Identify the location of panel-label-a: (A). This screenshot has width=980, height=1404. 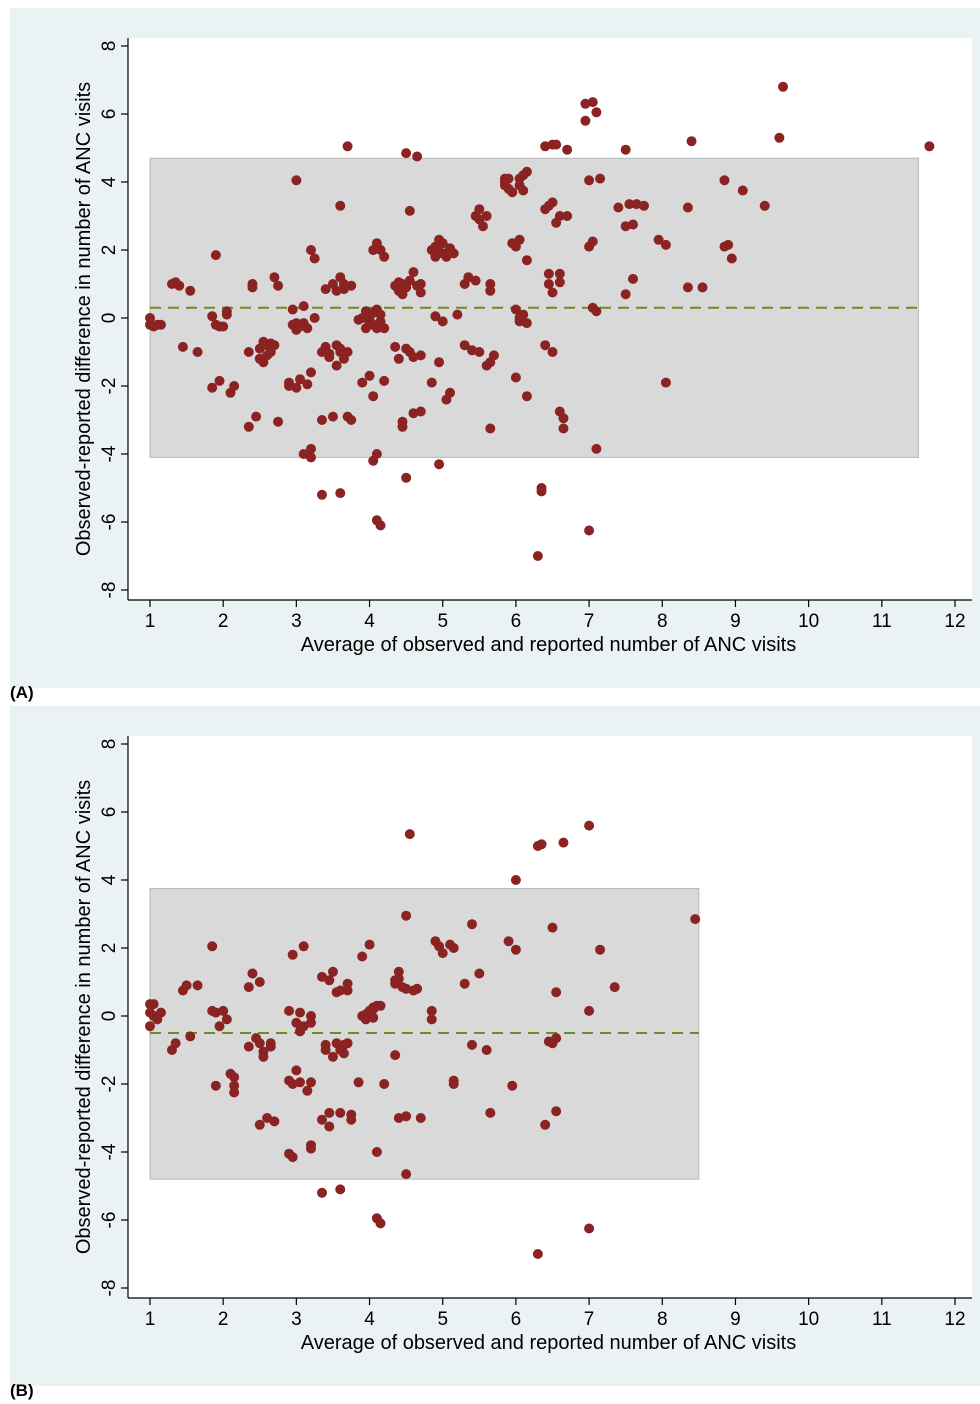
(22, 692).